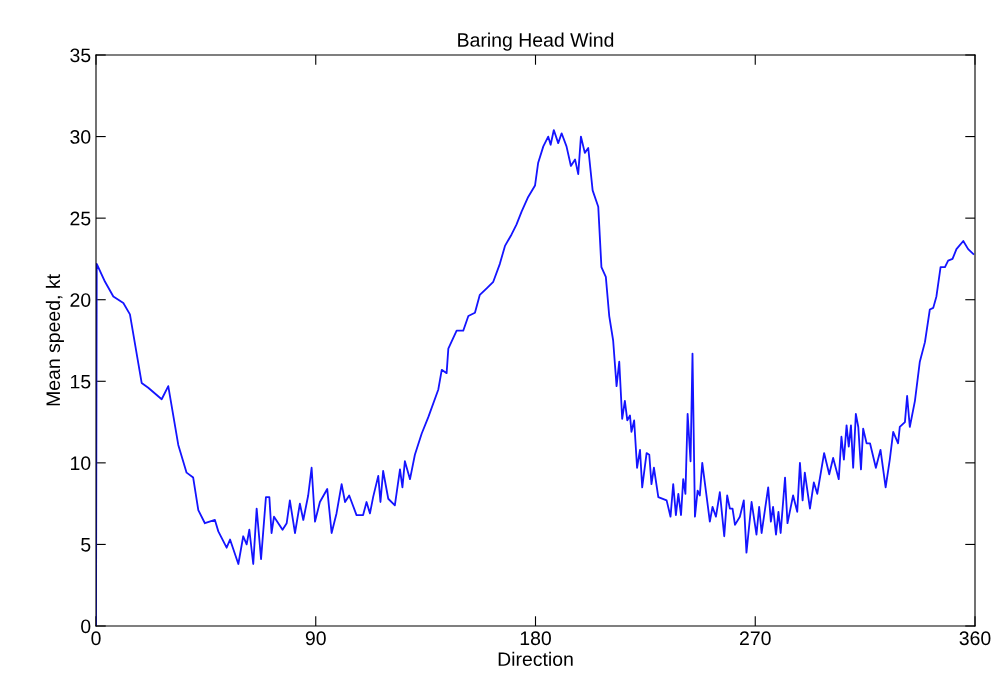  I want to click on x-tick-label: 0, so click(96, 638).